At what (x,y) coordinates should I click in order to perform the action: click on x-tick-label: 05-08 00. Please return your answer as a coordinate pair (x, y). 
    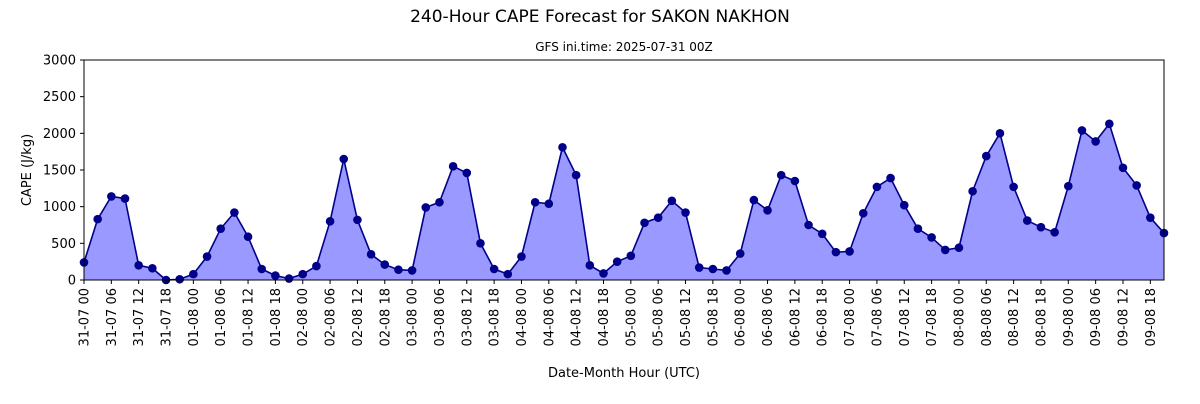
    Looking at the image, I should click on (631, 317).